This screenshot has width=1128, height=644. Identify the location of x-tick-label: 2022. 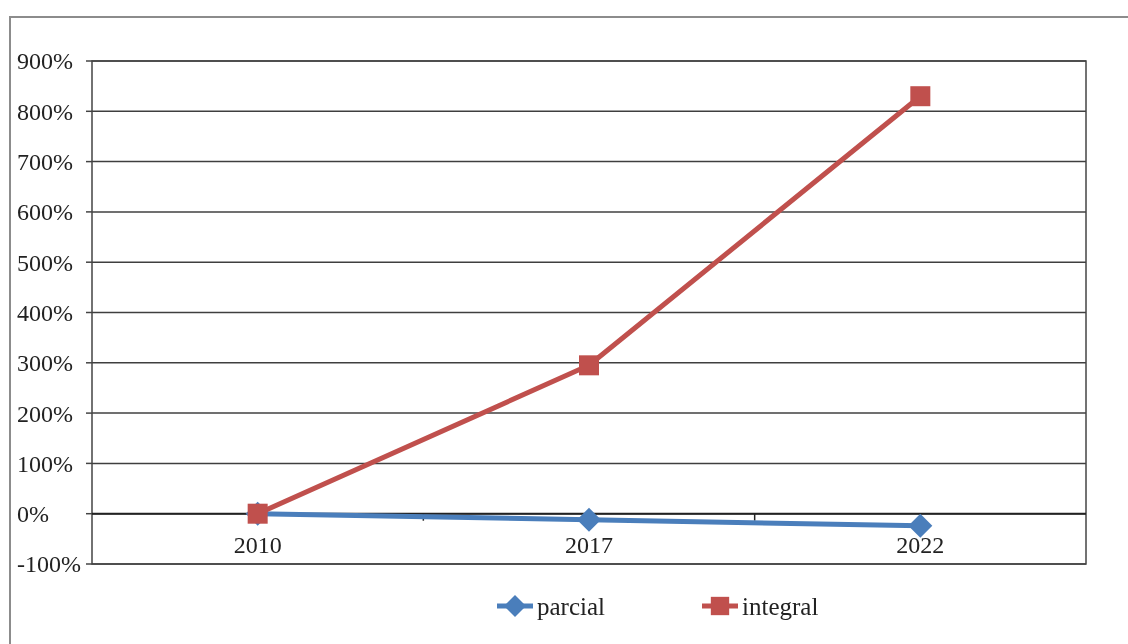
(920, 544).